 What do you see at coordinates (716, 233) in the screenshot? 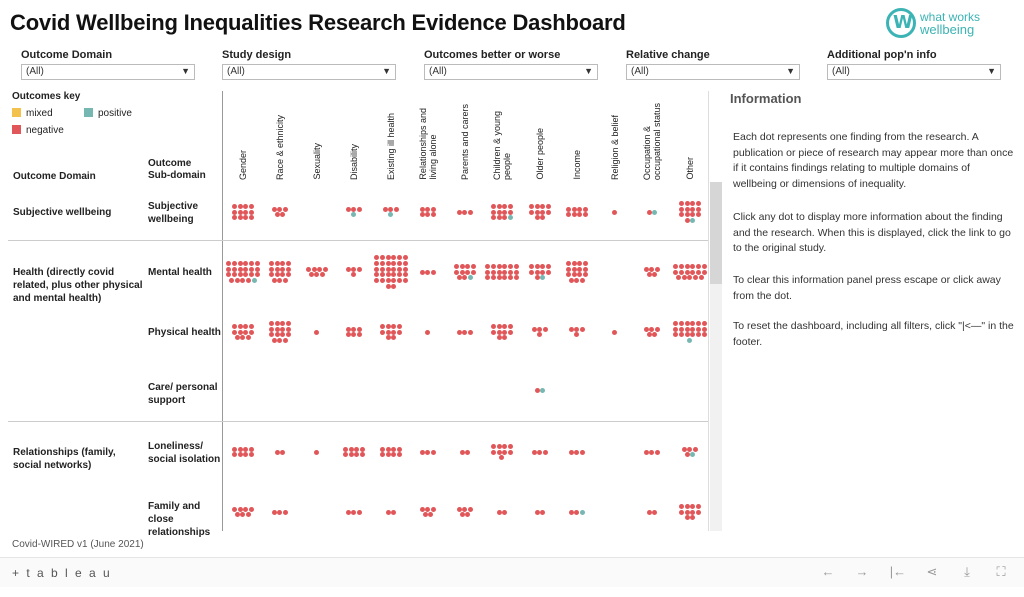
I see `scrollbar-thumb` at bounding box center [716, 233].